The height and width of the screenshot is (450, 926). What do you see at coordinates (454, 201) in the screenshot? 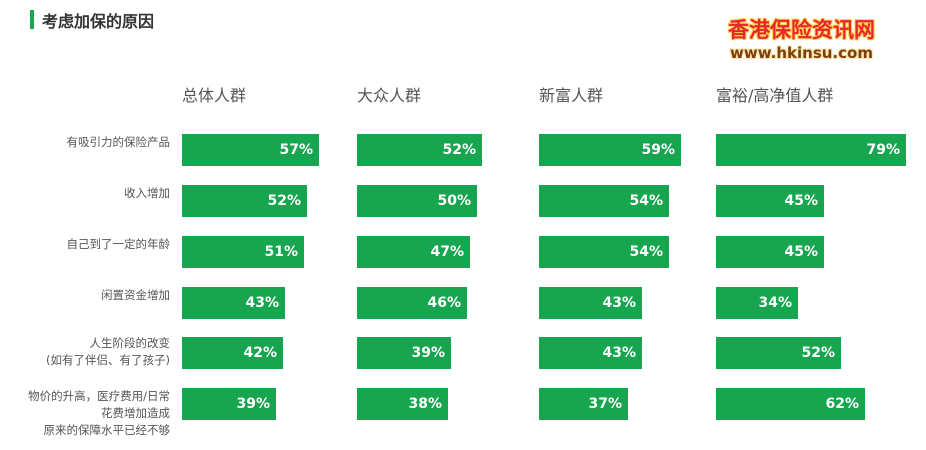
I see `data-label: 50%` at bounding box center [454, 201].